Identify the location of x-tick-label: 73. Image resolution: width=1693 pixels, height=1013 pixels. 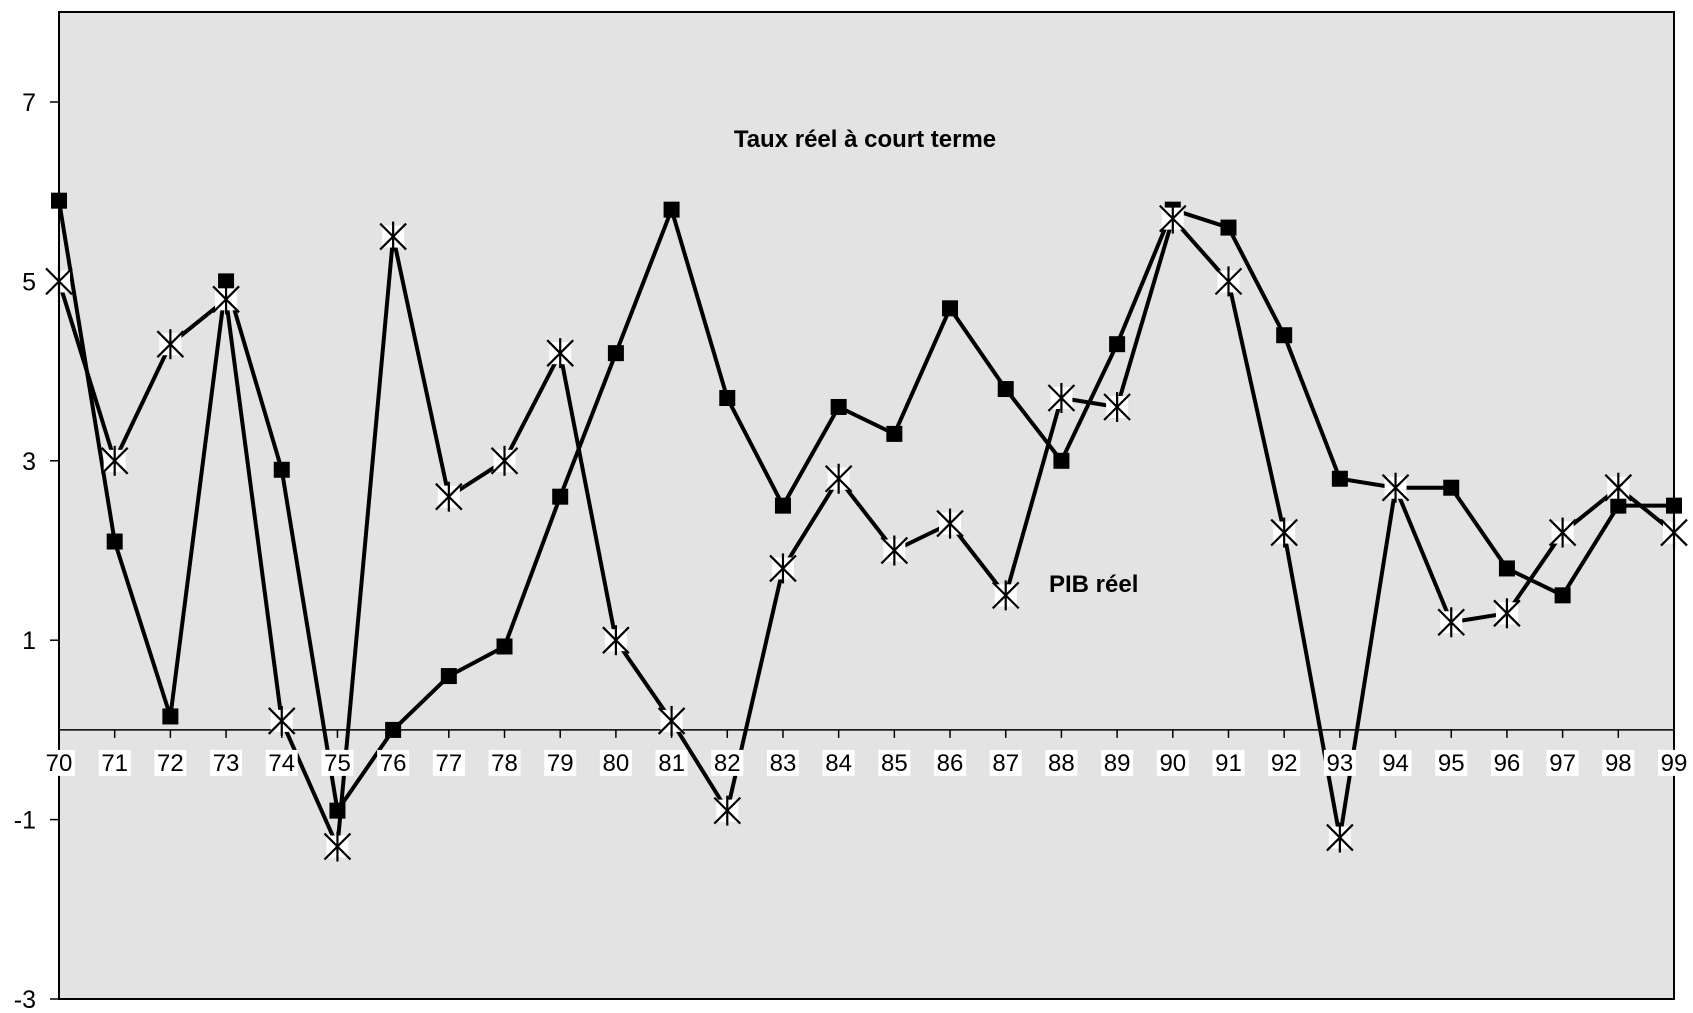
(226, 763).